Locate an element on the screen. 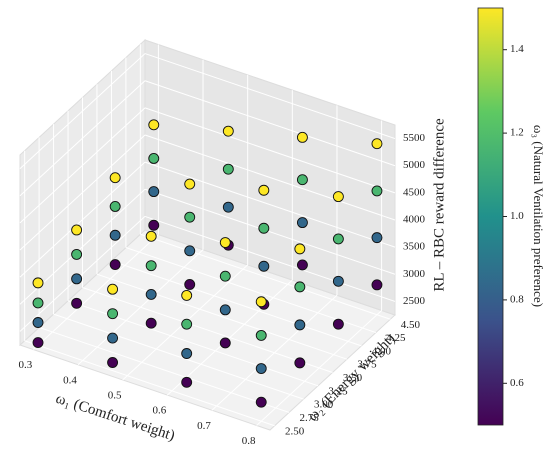  colorbar-tick-label: 1.2 is located at coordinates (517, 133).